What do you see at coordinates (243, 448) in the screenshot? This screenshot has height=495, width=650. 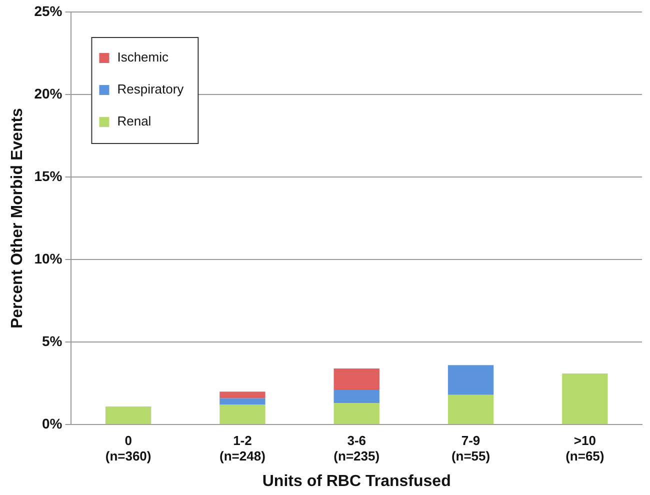 I see `x-tick-label: 1-2 (n=248)` at bounding box center [243, 448].